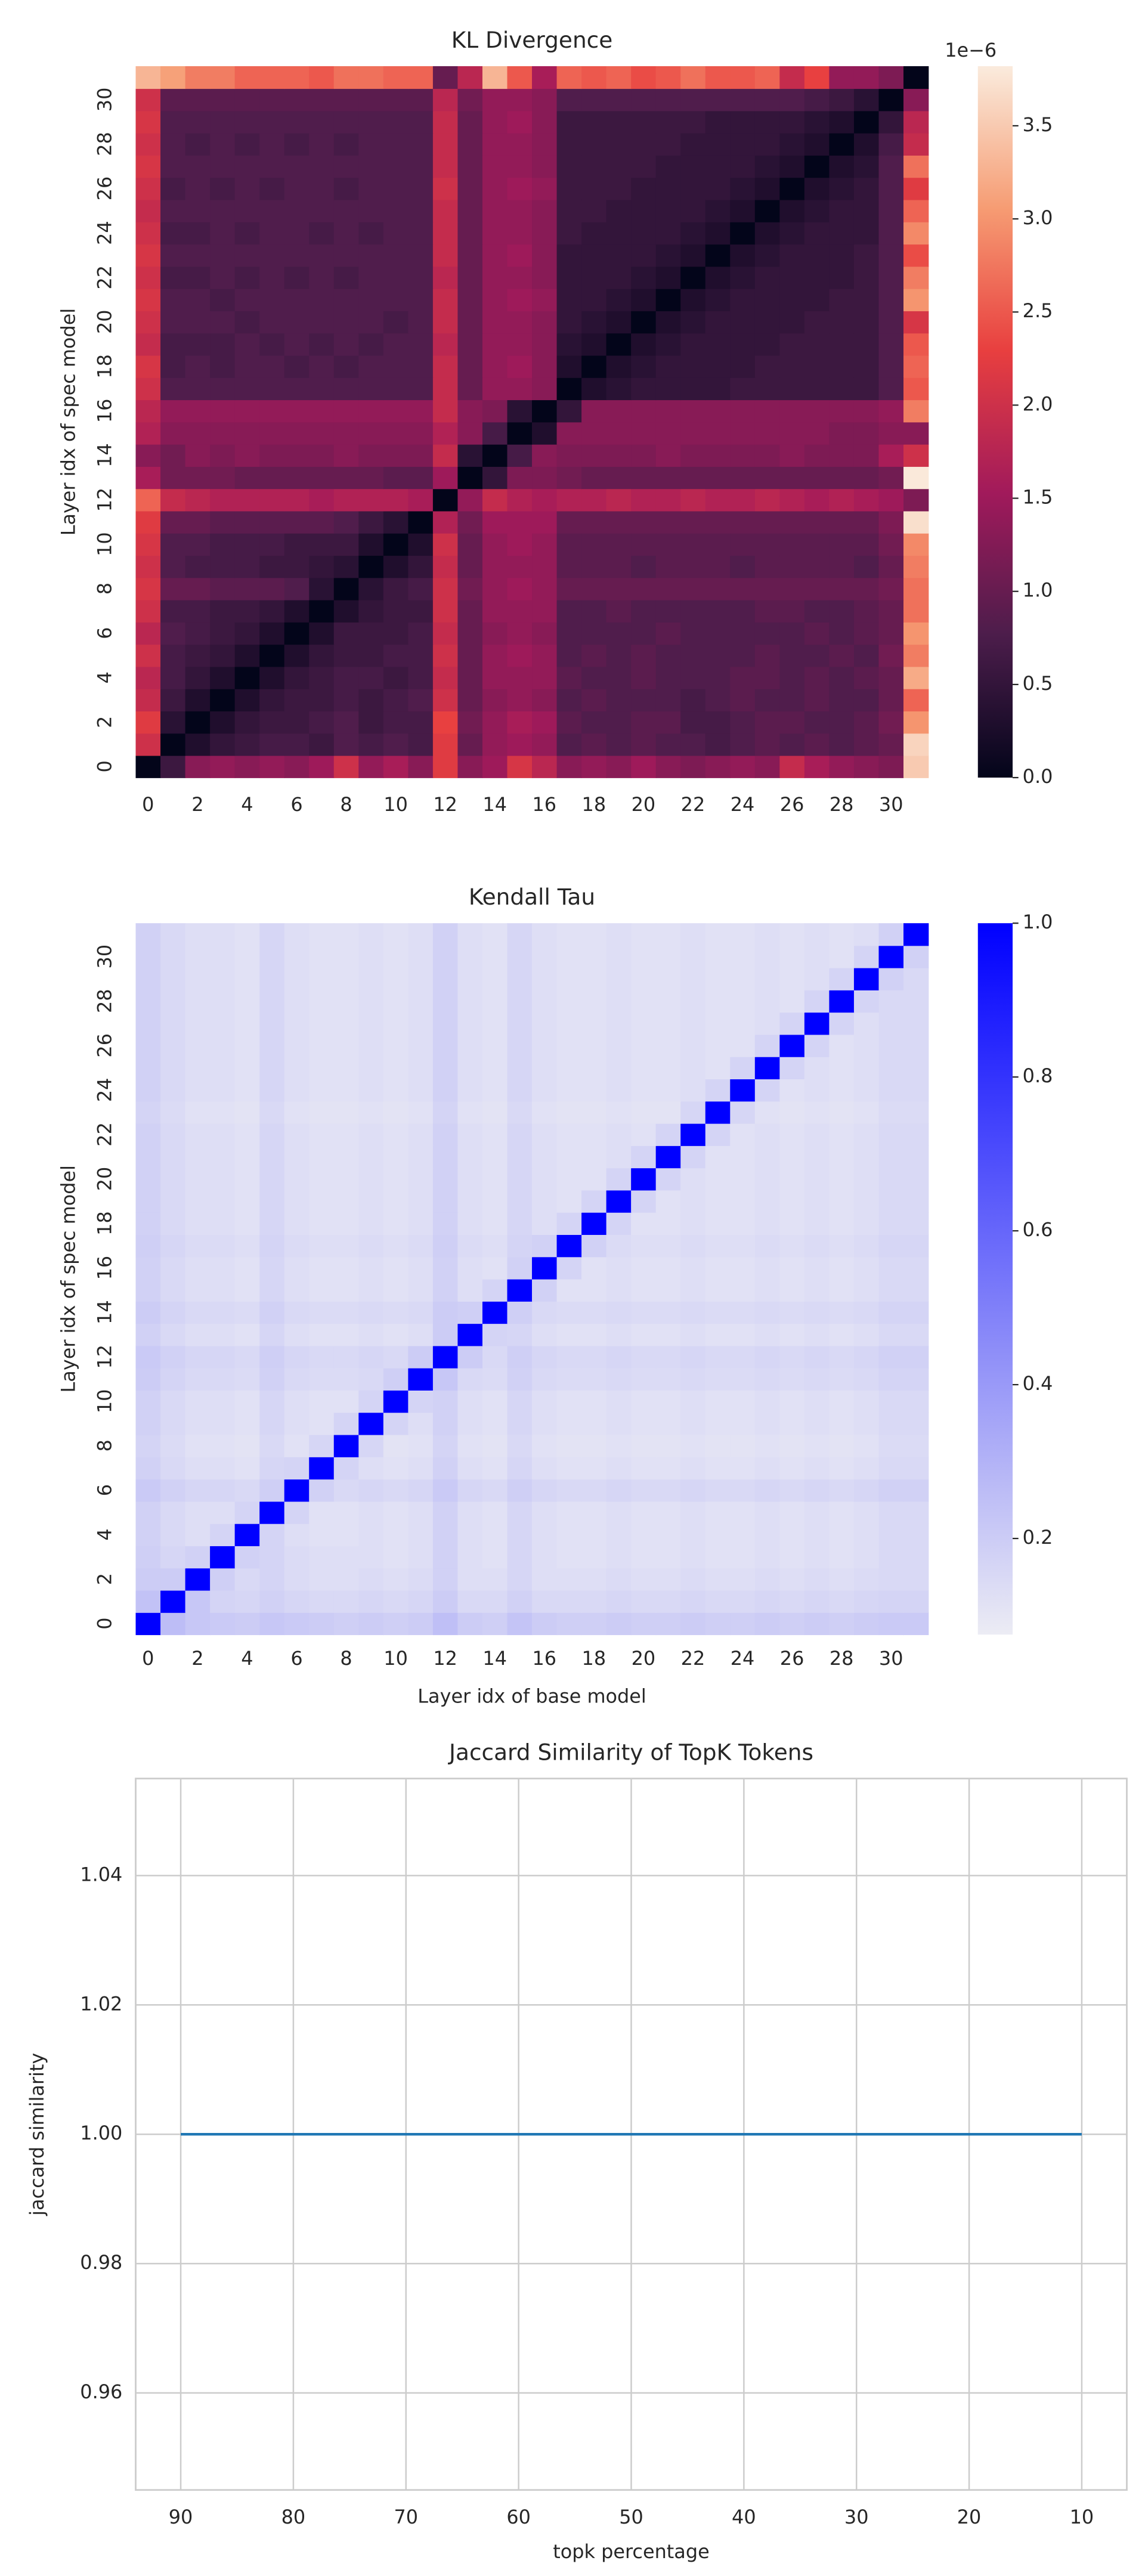 The image size is (1145, 2576). Describe the element at coordinates (1082, 2517) in the screenshot. I see `x-tick-label: 10` at that location.